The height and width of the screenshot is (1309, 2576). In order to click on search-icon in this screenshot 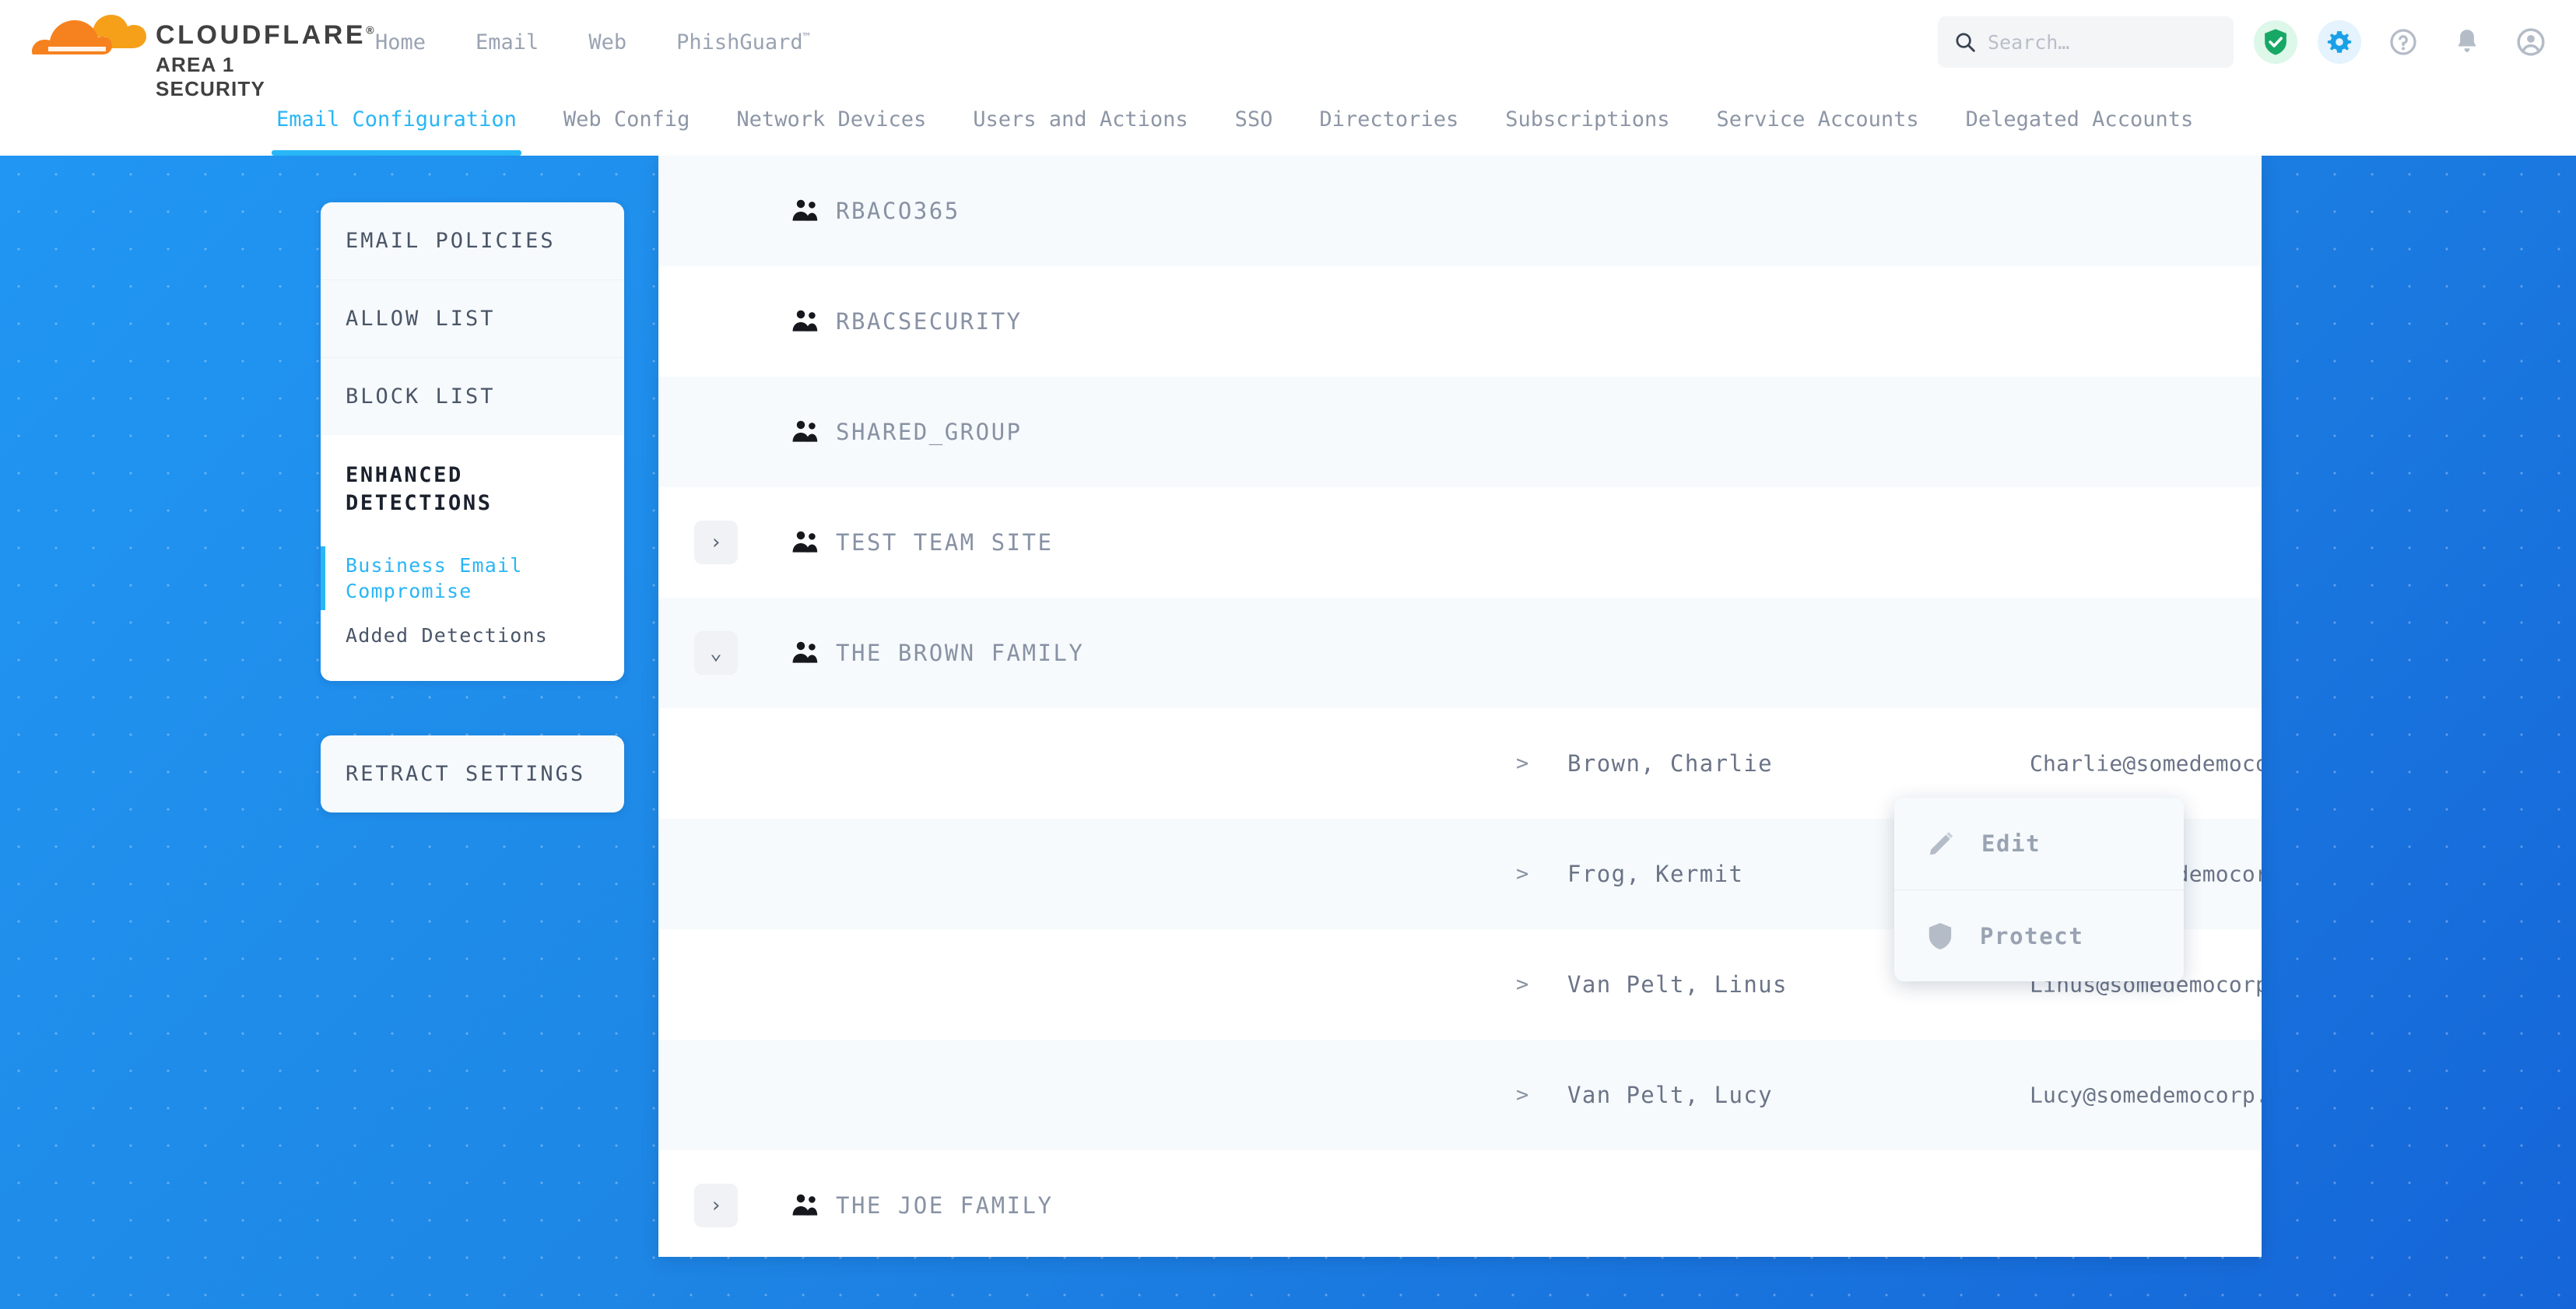, I will do `click(1966, 42)`.